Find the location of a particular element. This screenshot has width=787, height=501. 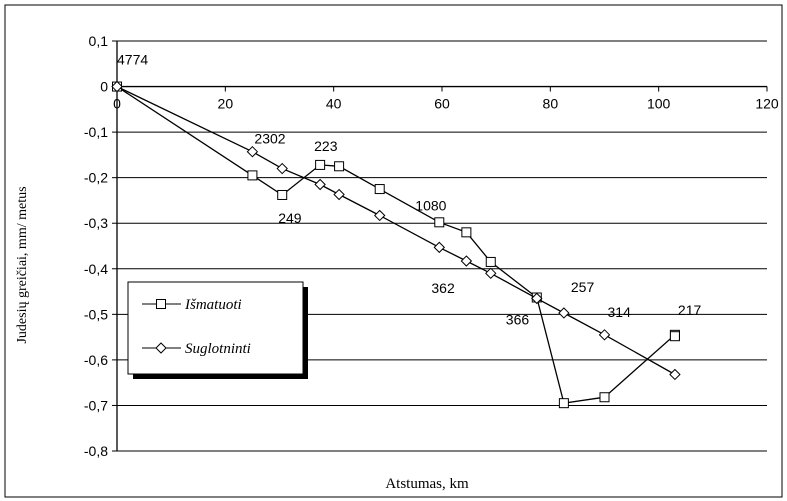

legend-label-ismatuoti: Išmatuoti is located at coordinates (213, 305).